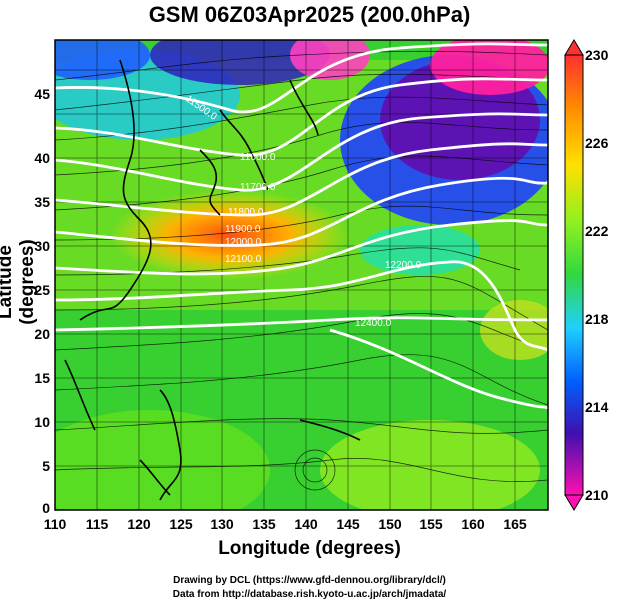 The width and height of the screenshot is (619, 605). I want to click on y-axis-label: Latitude (degrees), so click(19, 282).